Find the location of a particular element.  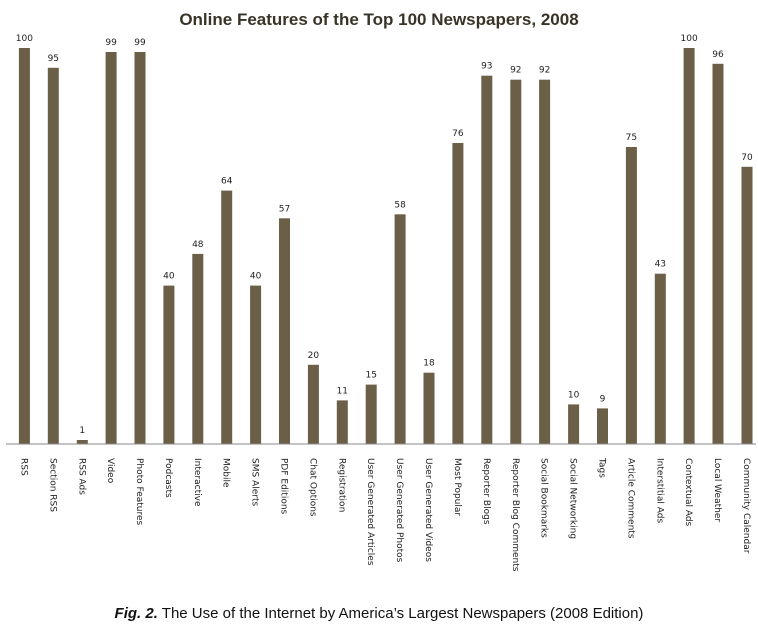

value-label-7: 64 is located at coordinates (227, 182).